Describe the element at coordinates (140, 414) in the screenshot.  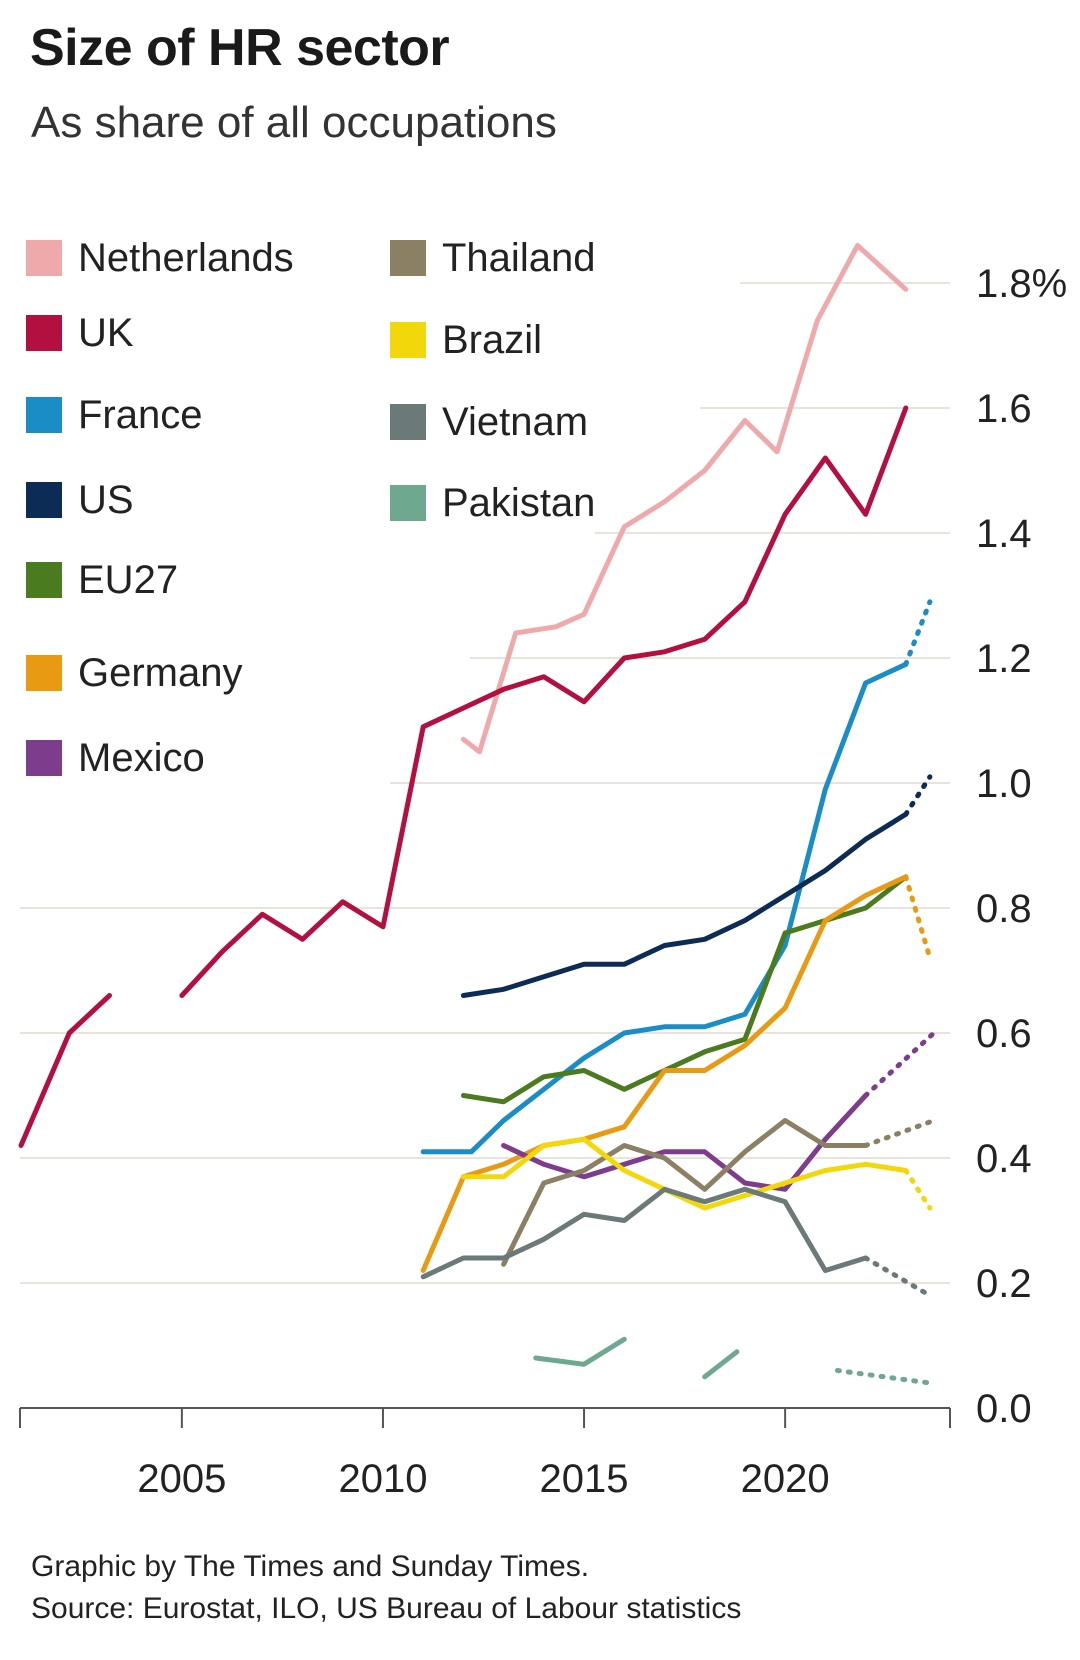
I see `legend-label: France` at that location.